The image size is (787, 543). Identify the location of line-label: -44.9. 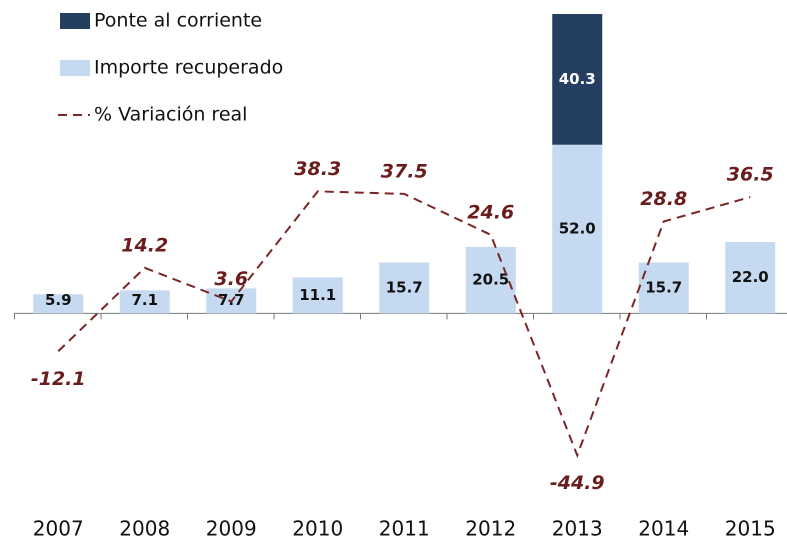
(577, 483).